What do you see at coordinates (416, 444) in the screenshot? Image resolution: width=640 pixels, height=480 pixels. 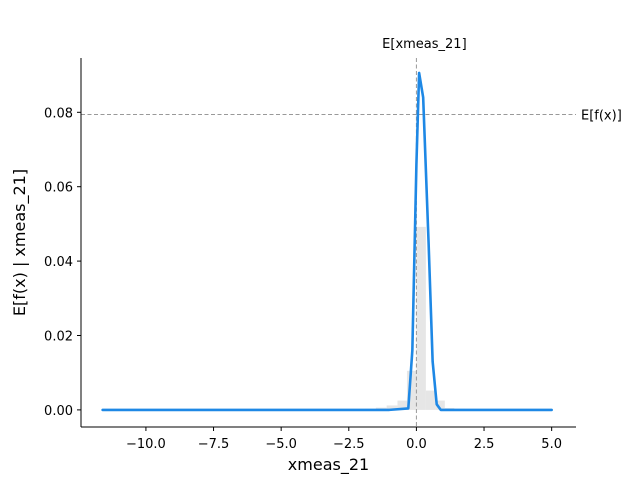 I see `x-tick-label: 0.0` at bounding box center [416, 444].